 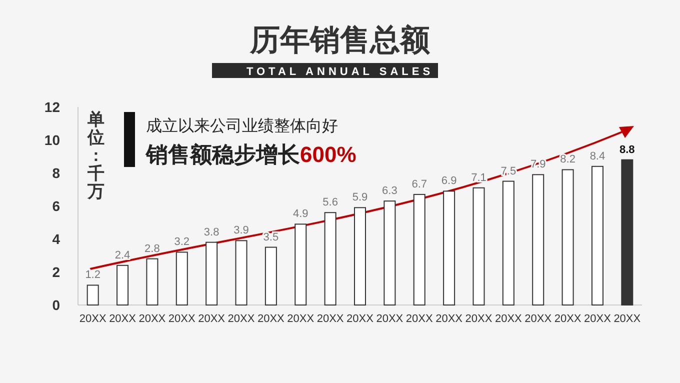 What do you see at coordinates (300, 214) in the screenshot?
I see `data-label: 4.9` at bounding box center [300, 214].